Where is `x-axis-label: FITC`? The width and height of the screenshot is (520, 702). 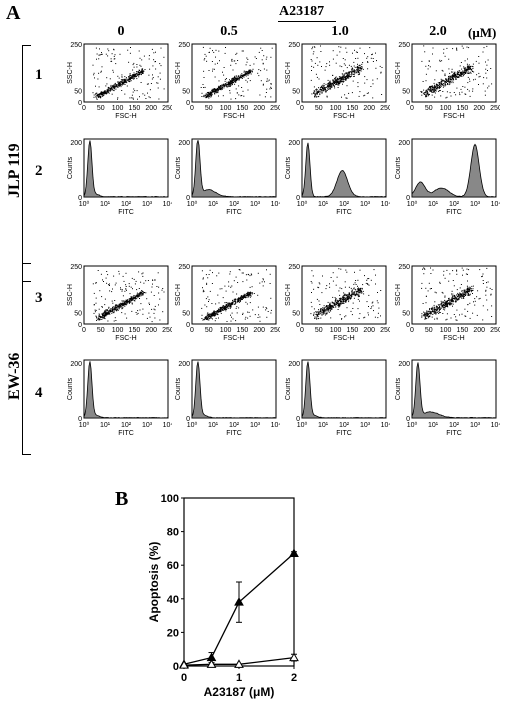
x-axis-label: FITC is located at coordinates (454, 212).